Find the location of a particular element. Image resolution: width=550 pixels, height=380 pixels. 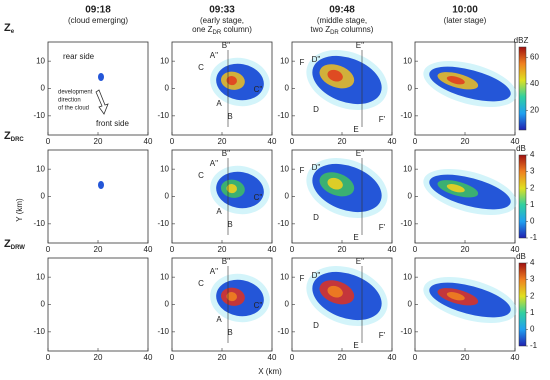

column-caption: (middle stage, is located at coordinates (342, 20).